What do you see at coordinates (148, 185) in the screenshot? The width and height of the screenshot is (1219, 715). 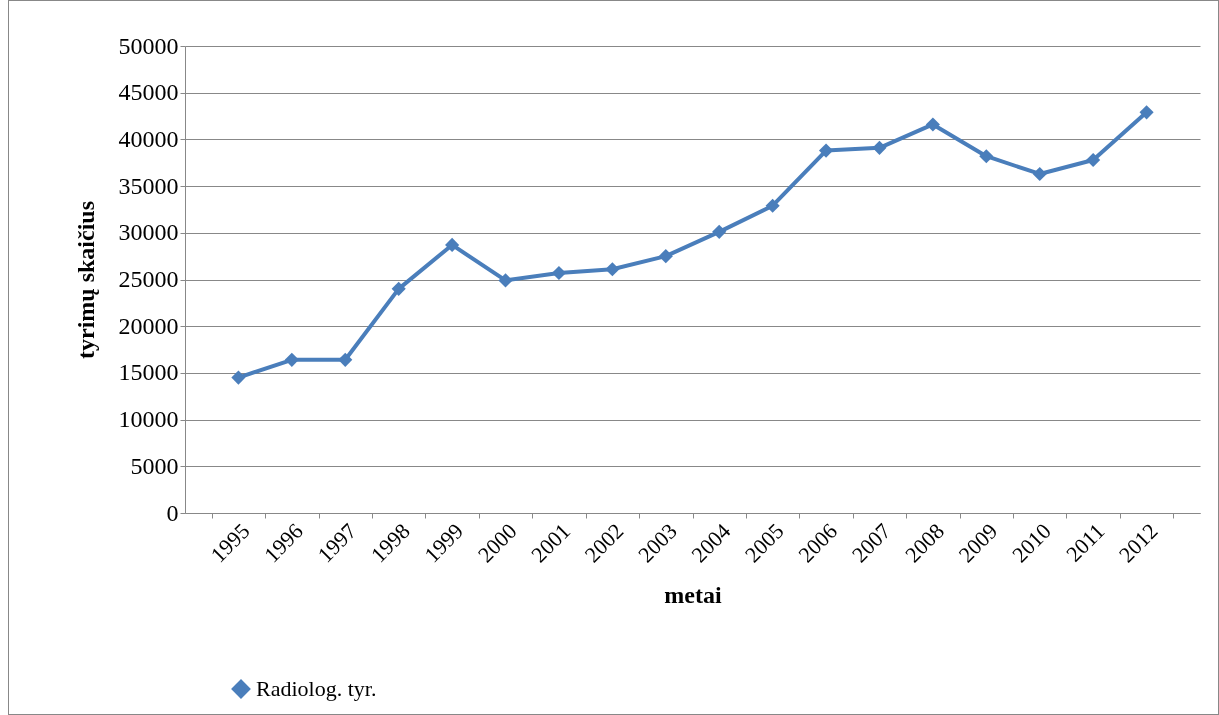 I see `y-tick-label: 35000` at bounding box center [148, 185].